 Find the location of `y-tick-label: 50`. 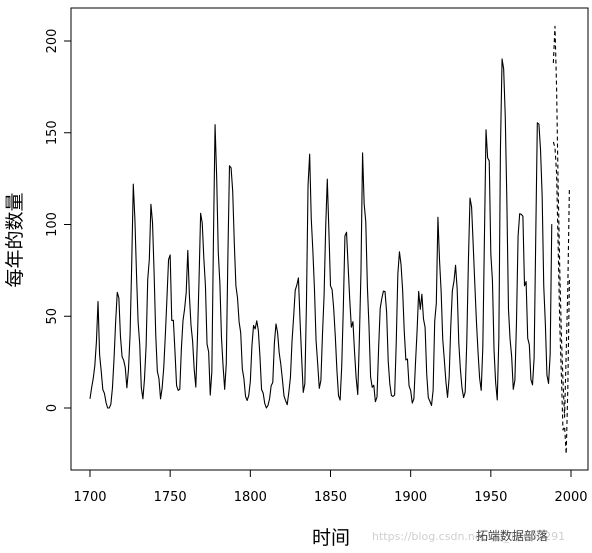

y-tick-label: 50 is located at coordinates (52, 316).